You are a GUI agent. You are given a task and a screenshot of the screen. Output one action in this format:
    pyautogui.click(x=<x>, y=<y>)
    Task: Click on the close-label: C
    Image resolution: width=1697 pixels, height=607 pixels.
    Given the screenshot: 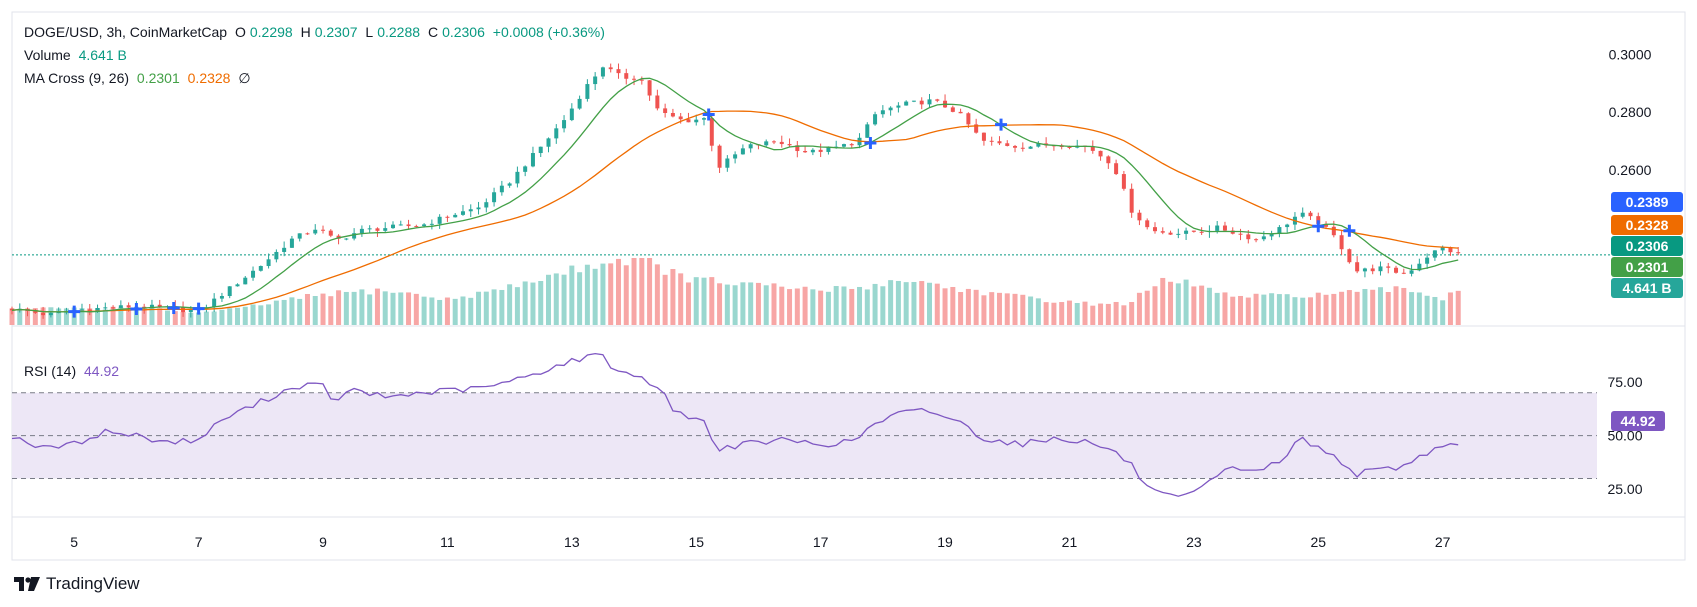 What is the action you would take?
    pyautogui.click(x=433, y=32)
    